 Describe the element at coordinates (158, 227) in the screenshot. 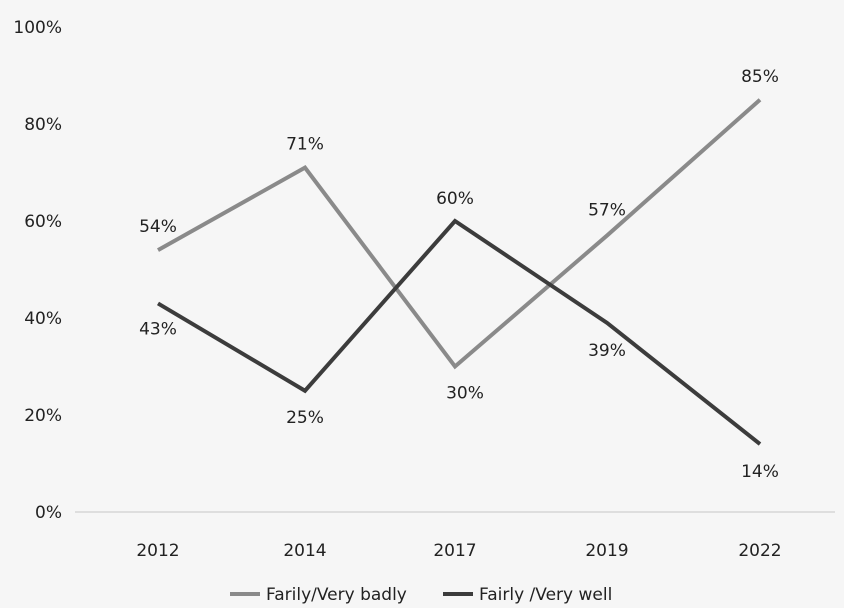

I see `data-label: 54%` at that location.